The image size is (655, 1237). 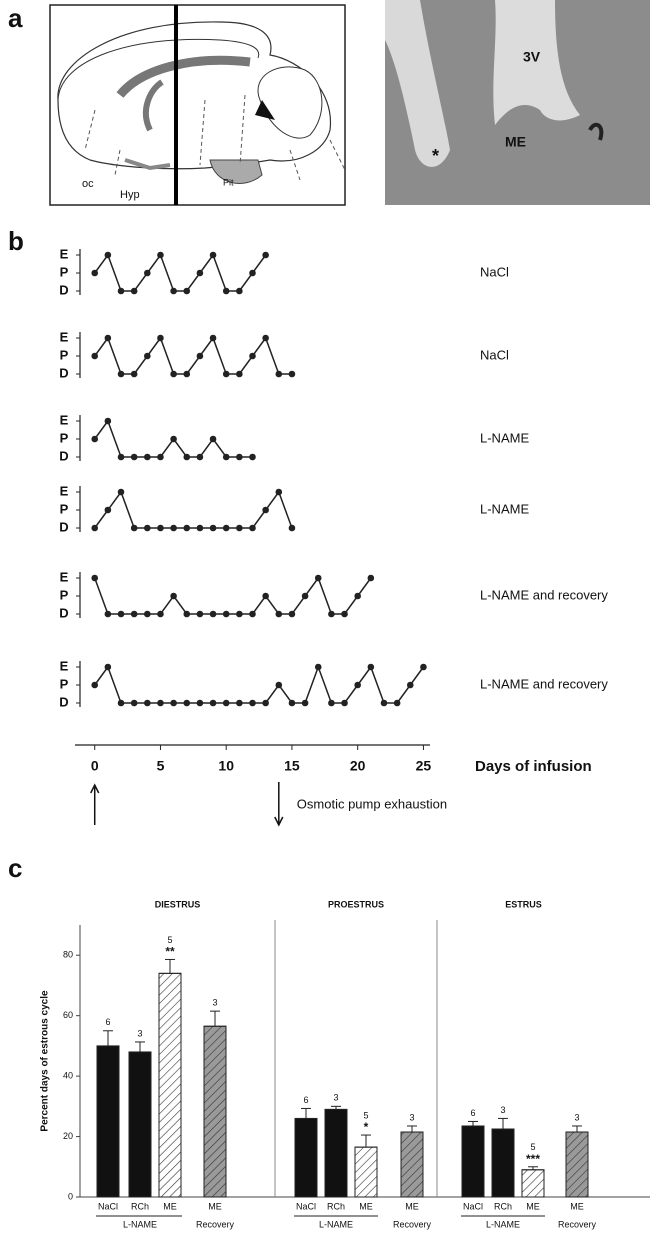 What do you see at coordinates (170, 952) in the screenshot?
I see `significance: **` at bounding box center [170, 952].